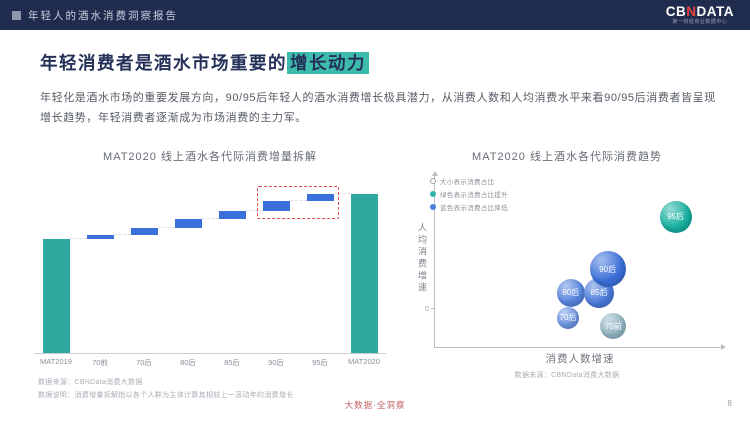 The height and width of the screenshot is (422, 750). I want to click on bubble-70后: 70后, so click(568, 317).